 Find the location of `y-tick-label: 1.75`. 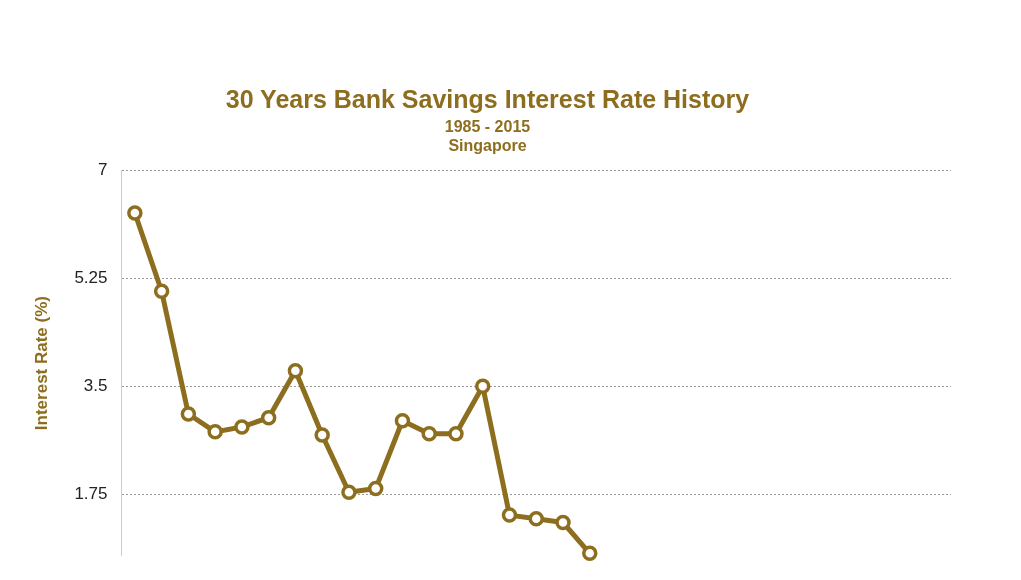

y-tick-label: 1.75 is located at coordinates (91, 493).